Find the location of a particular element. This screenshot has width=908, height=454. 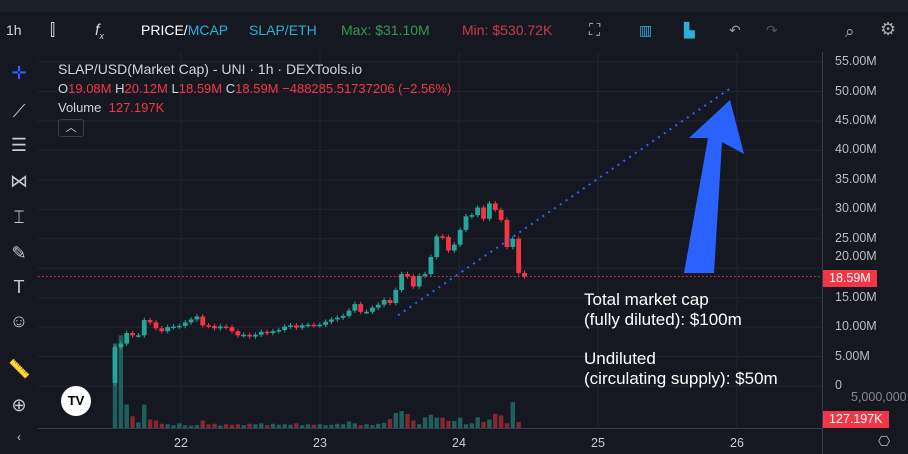

fx-icon: fx is located at coordinates (99, 32).